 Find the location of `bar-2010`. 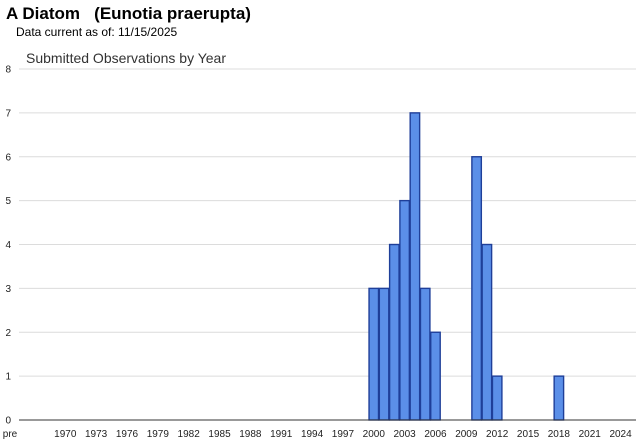

bar-2010 is located at coordinates (477, 288).